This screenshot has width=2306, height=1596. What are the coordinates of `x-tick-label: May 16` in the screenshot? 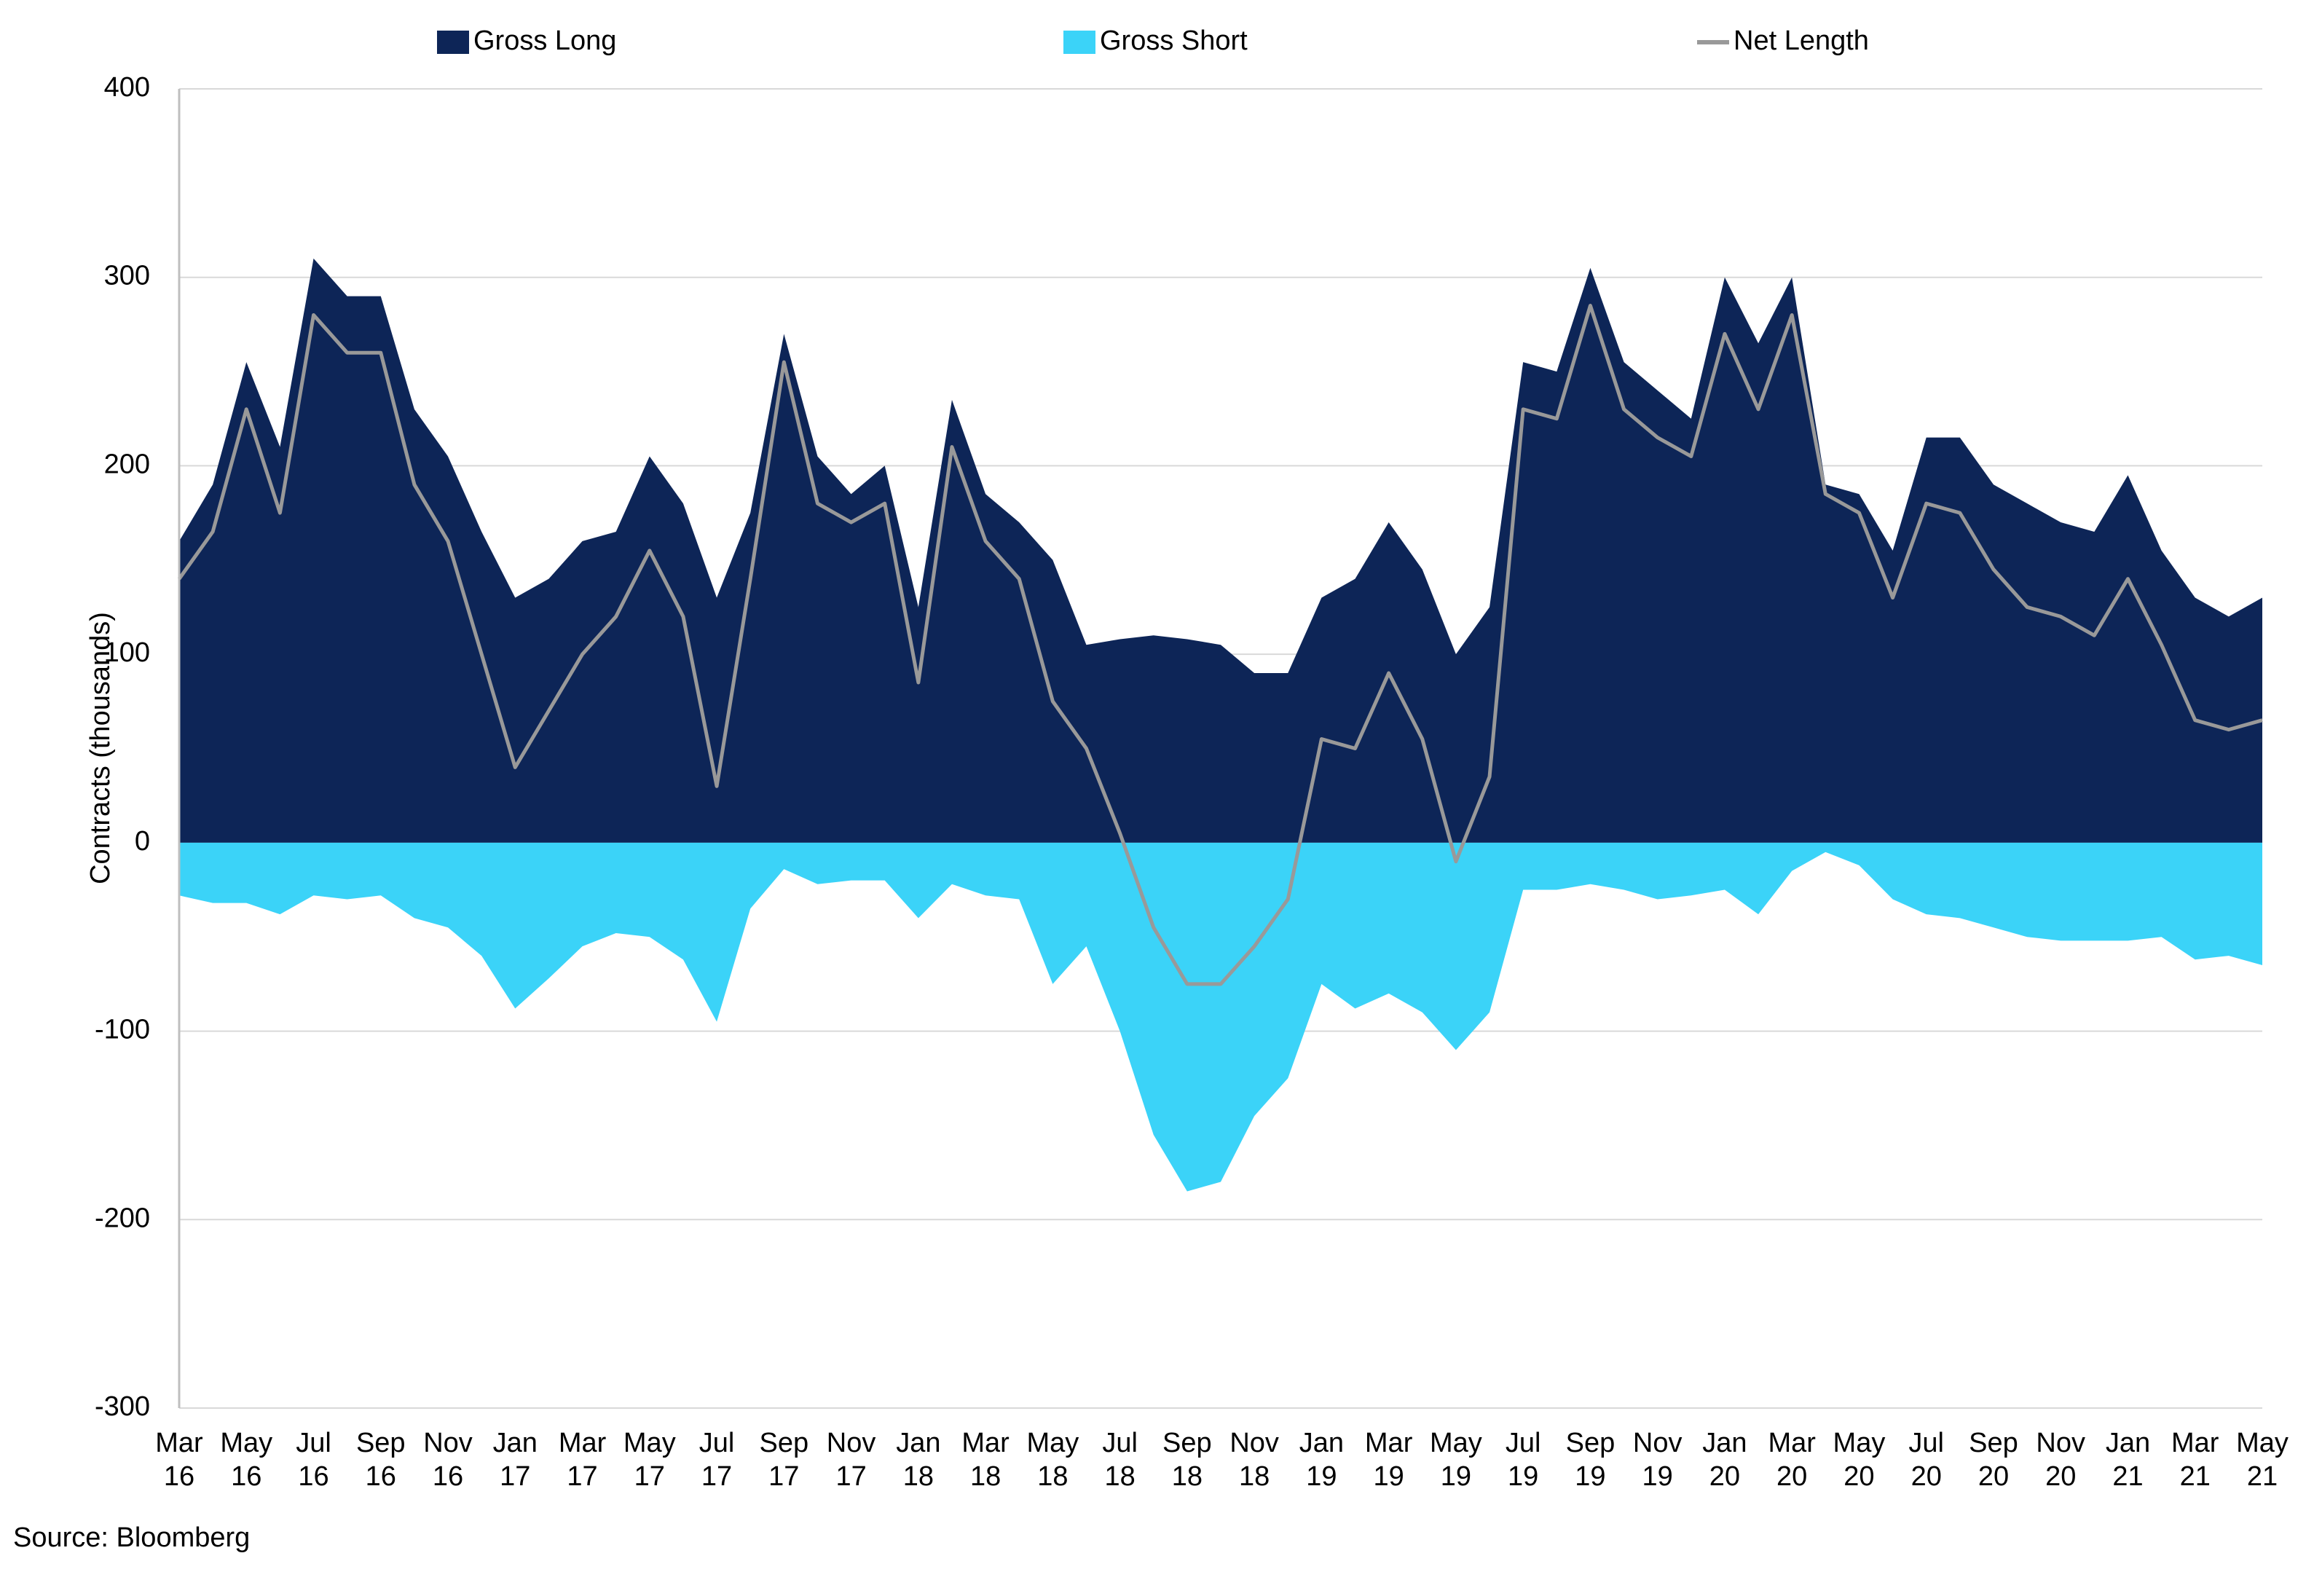 It's located at (246, 1460).